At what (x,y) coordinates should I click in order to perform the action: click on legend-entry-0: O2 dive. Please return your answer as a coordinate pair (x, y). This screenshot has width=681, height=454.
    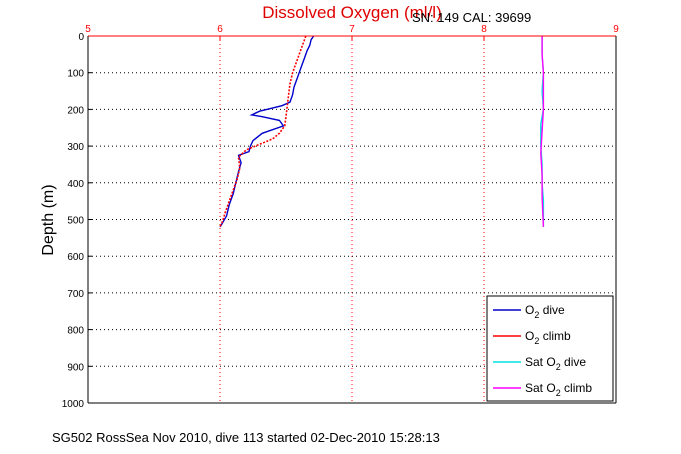
    Looking at the image, I should click on (545, 311).